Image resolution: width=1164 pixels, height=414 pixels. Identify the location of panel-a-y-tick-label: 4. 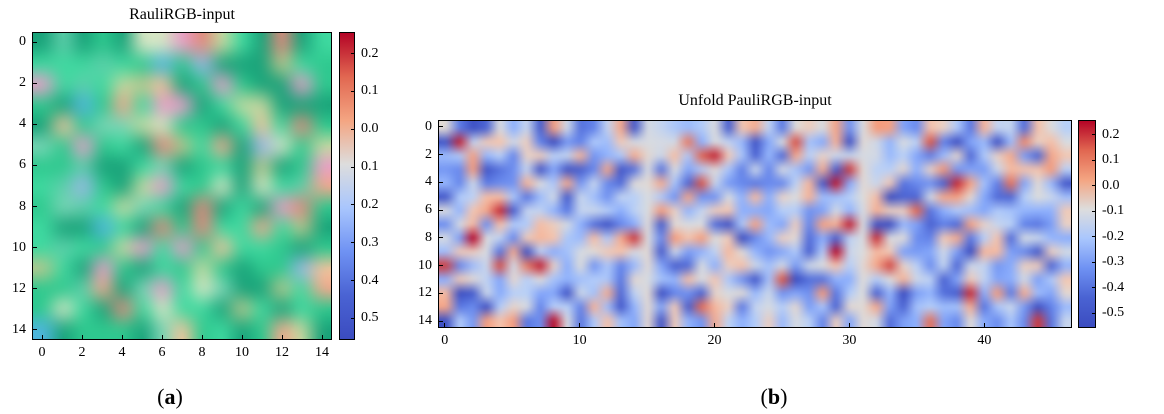
(22, 124).